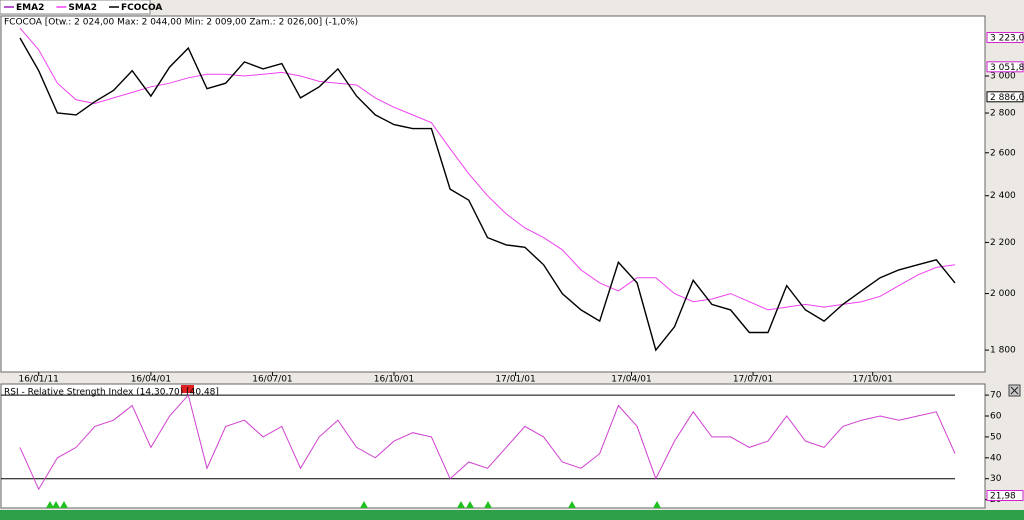 The image size is (1024, 520). What do you see at coordinates (873, 380) in the screenshot?
I see `x-tick-label: 17/10/01` at bounding box center [873, 380].